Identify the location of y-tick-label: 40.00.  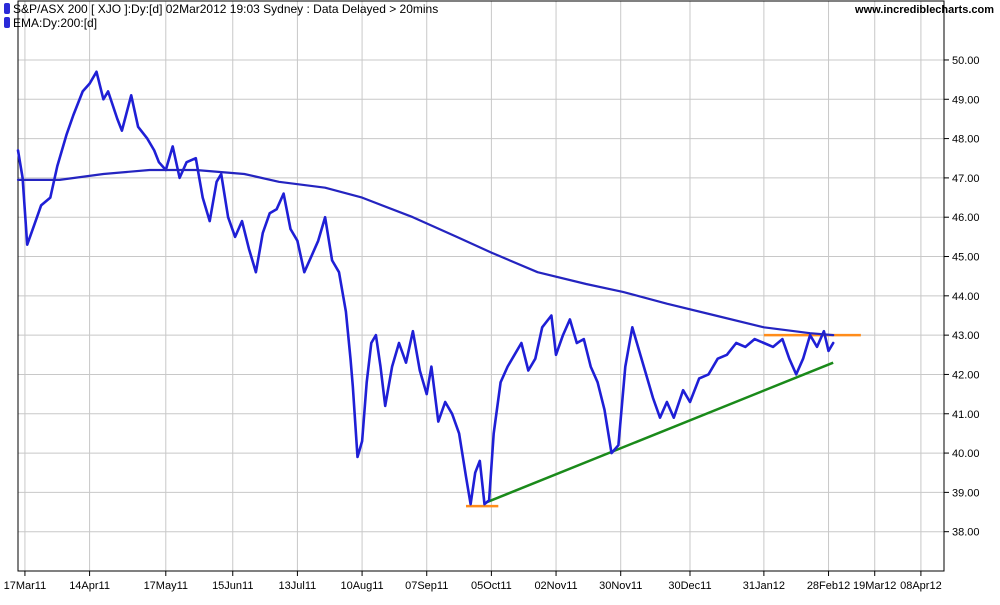
(966, 454).